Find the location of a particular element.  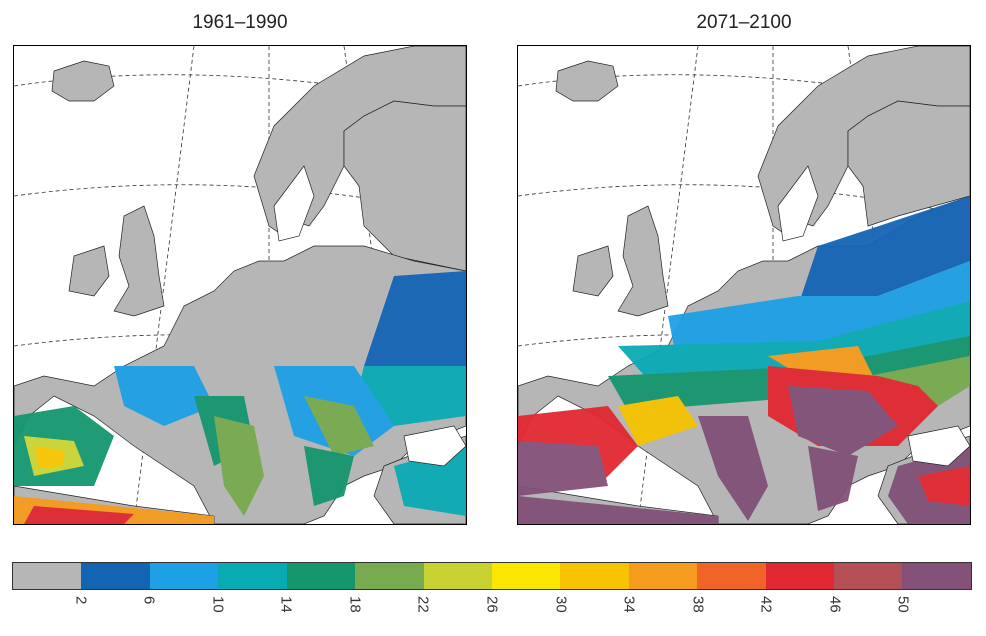

colorbar-tick-label: 2 is located at coordinates (81, 600).